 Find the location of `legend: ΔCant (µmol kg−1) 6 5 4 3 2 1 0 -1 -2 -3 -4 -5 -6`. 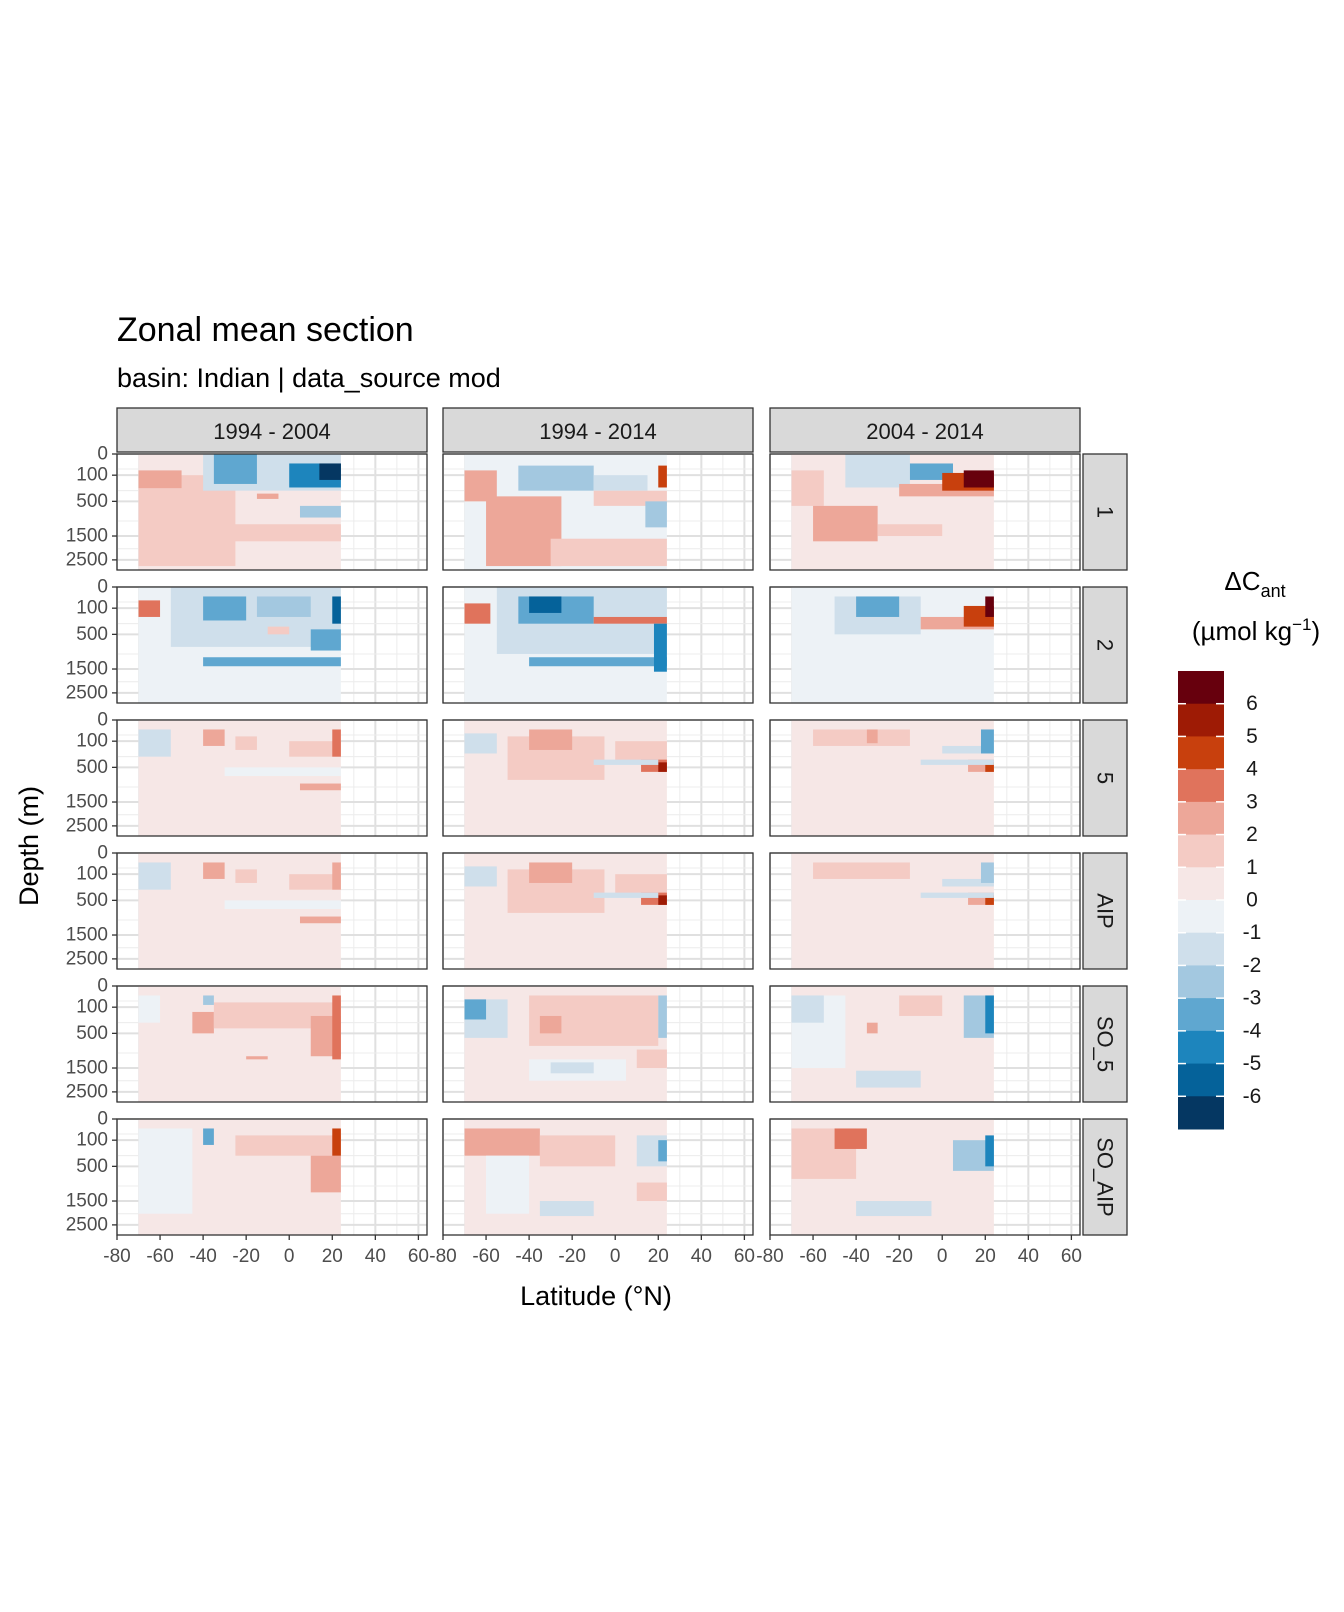

legend: ΔCant (µmol kg−1) 6 5 4 3 2 1 0 -1 -2 -3 -4 -5 -6 is located at coordinates (1249, 848).